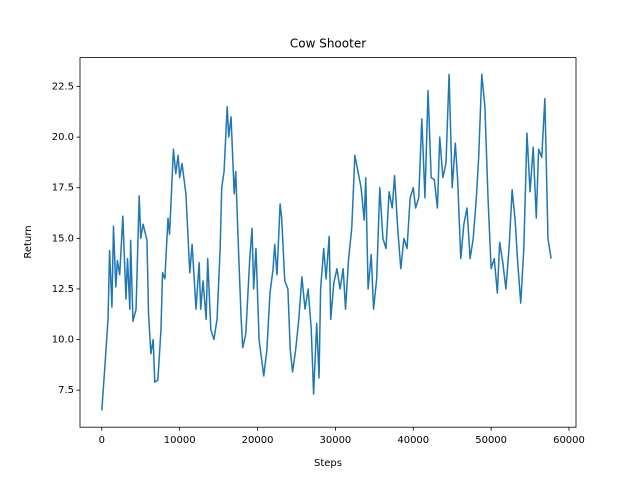 The image size is (640, 480). I want to click on x-tick-label: 60000, so click(569, 440).